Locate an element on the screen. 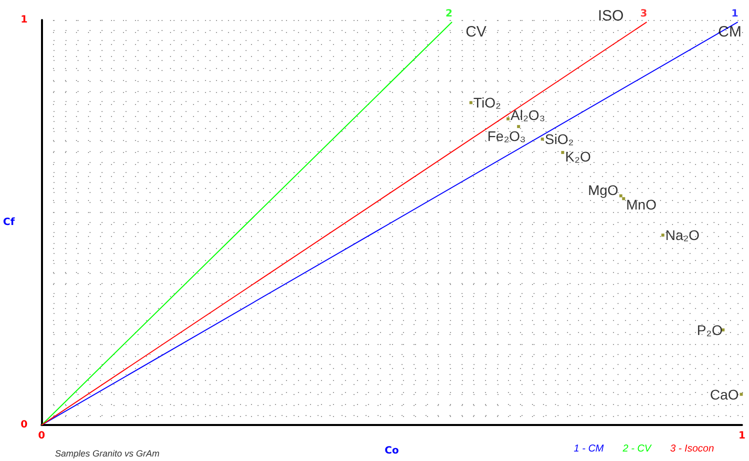  series-label: Fe₂O₃ is located at coordinates (506, 136).